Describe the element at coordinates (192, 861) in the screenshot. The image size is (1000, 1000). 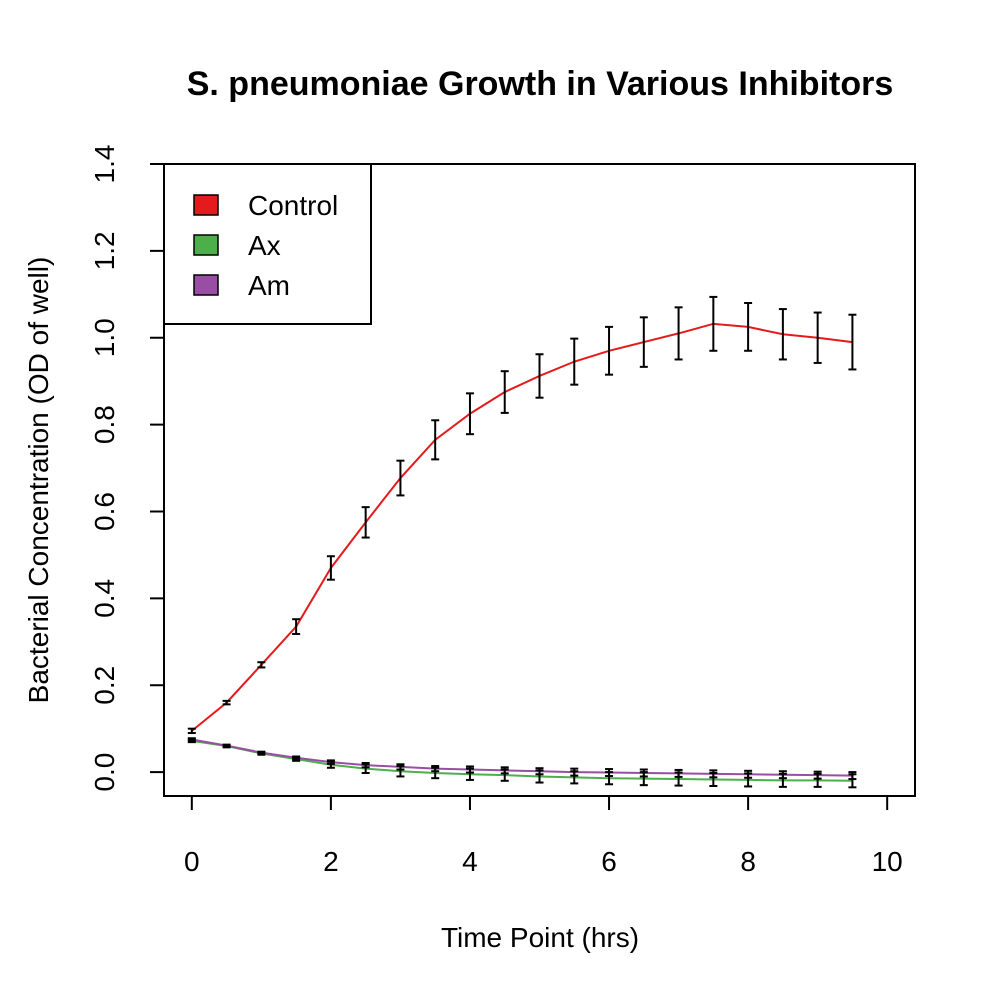
I see `x-tick-label: 0` at that location.